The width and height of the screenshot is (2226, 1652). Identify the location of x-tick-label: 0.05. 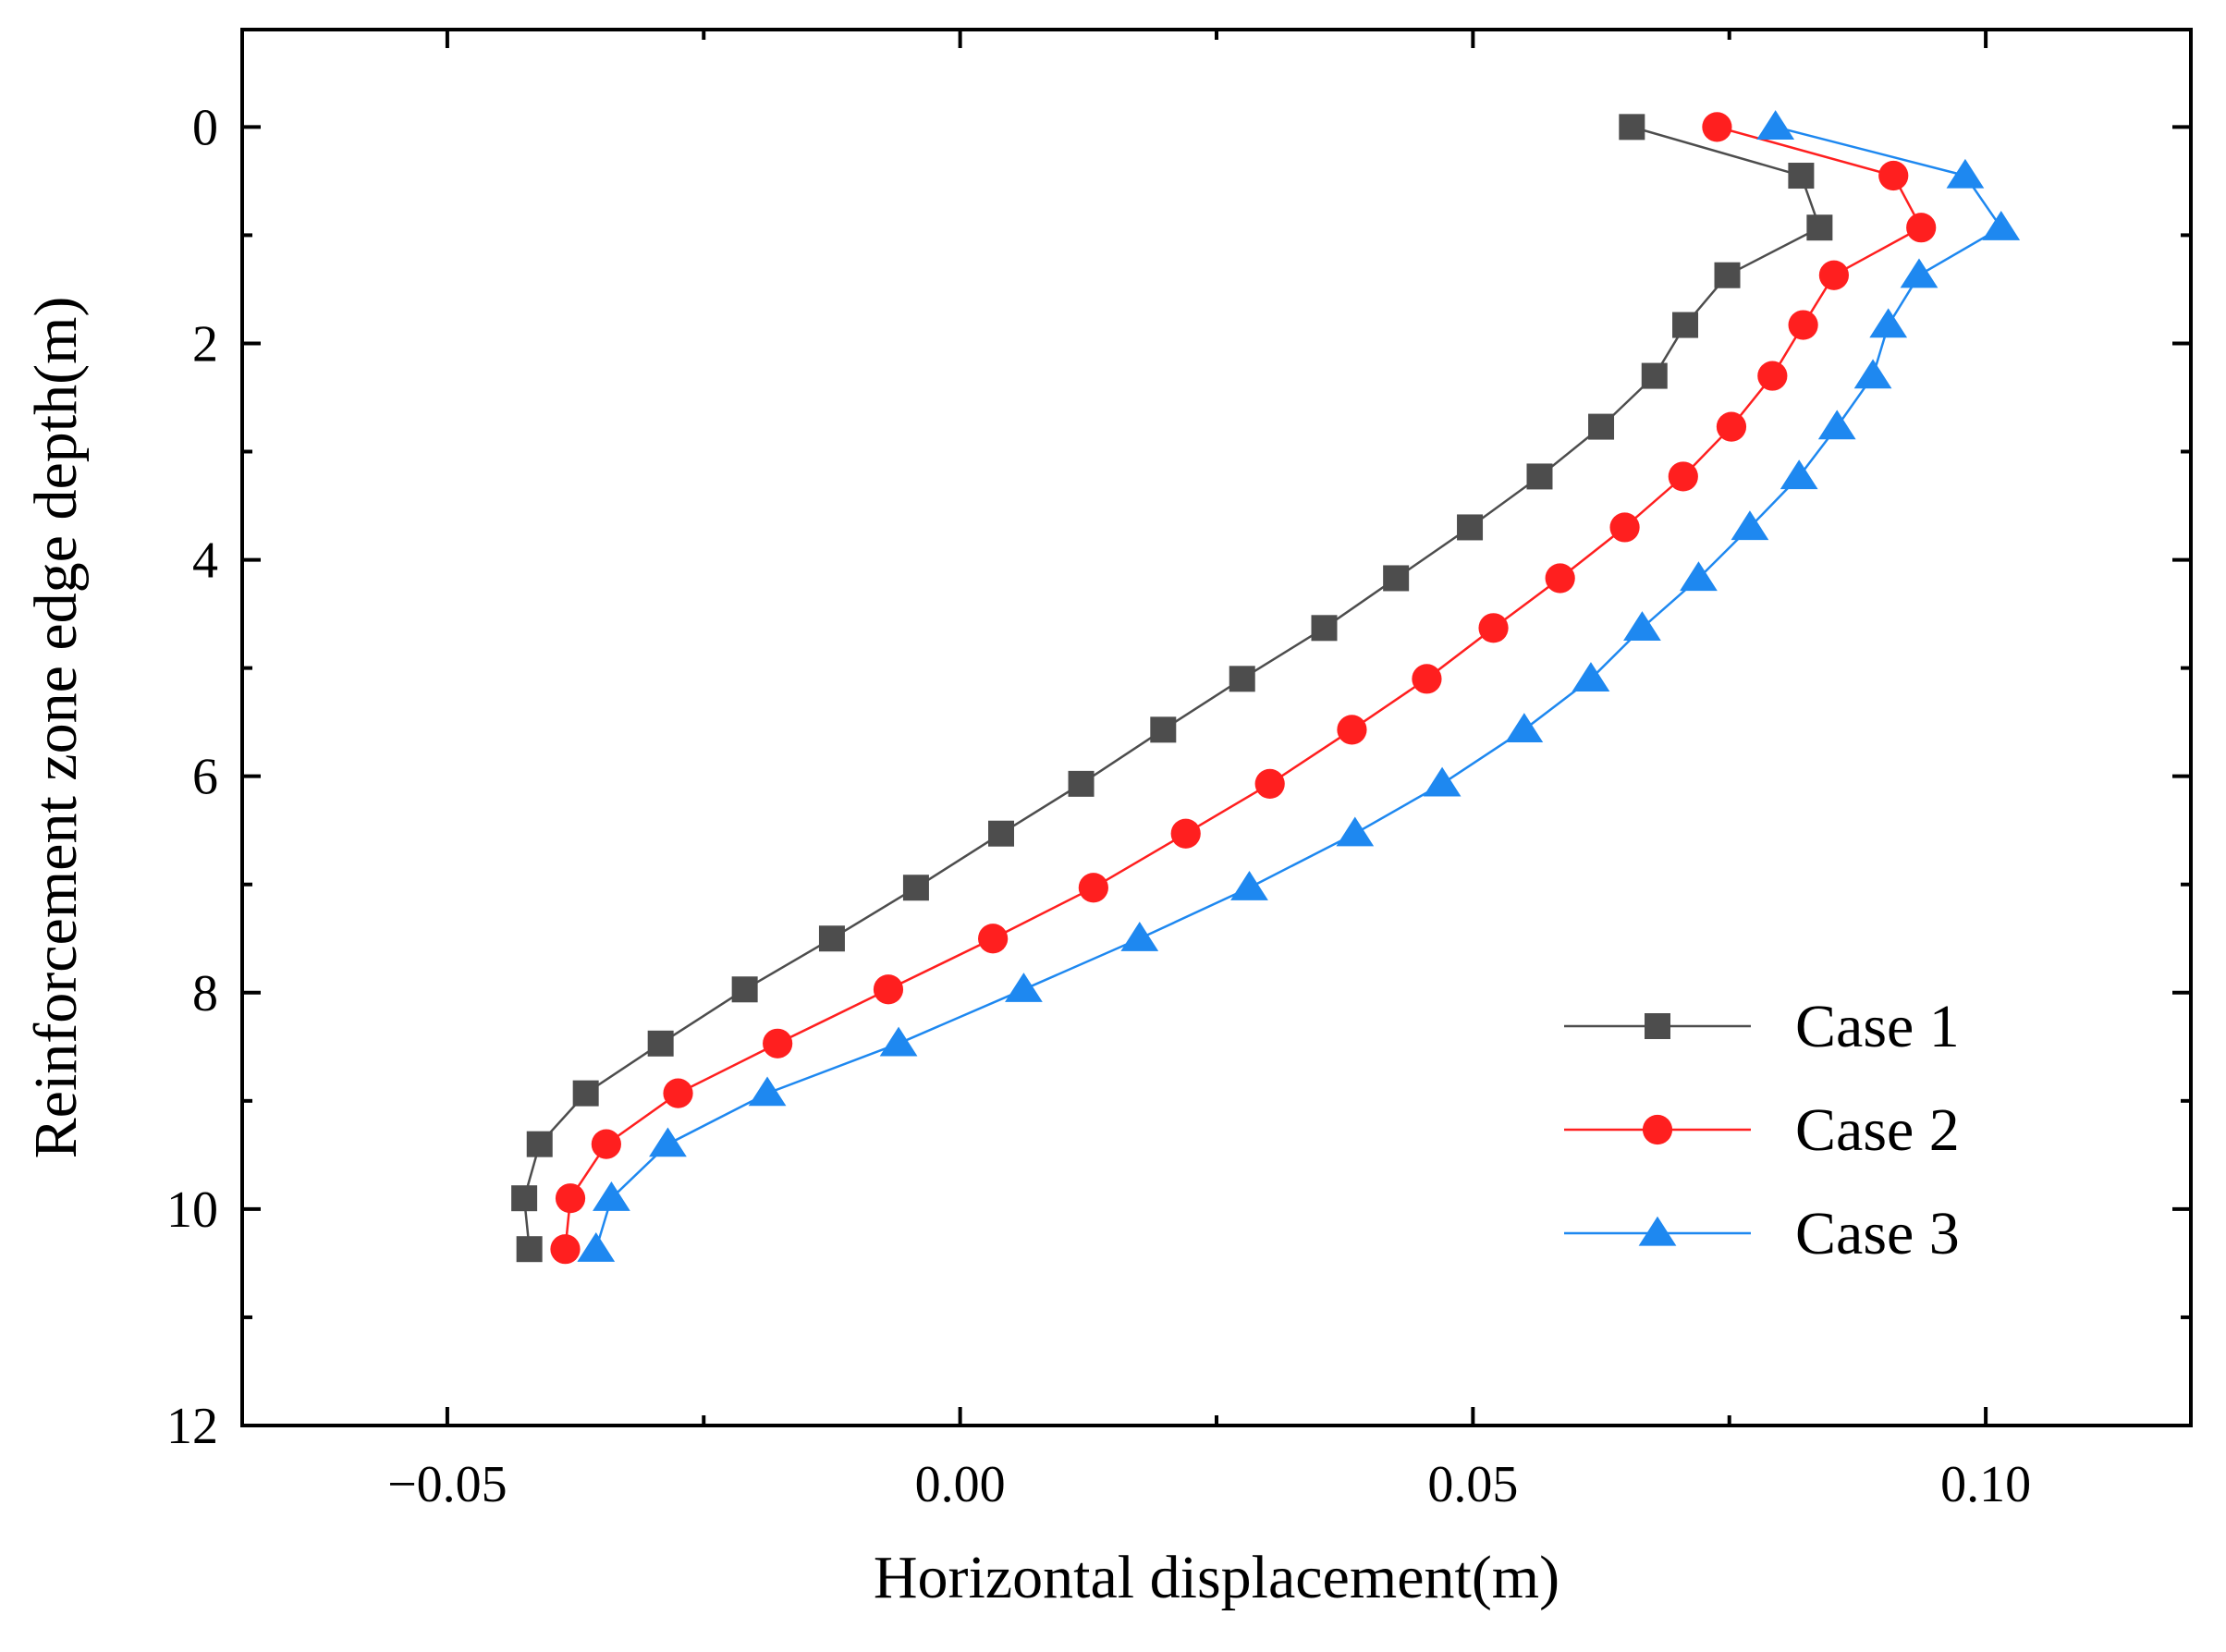
(1472, 1484).